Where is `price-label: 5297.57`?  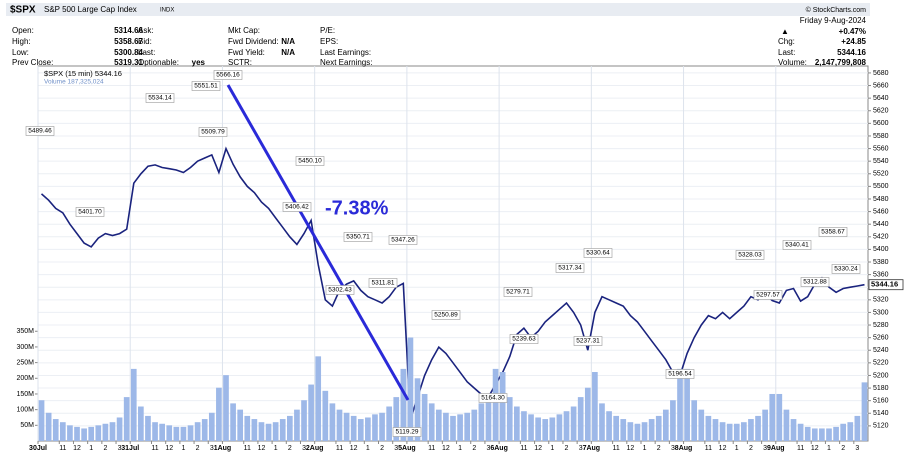 price-label: 5297.57 is located at coordinates (768, 295).